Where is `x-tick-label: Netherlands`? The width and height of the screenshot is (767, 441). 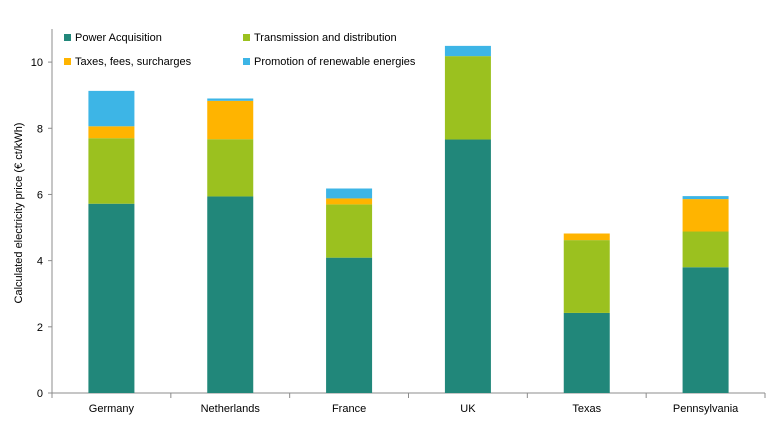 x-tick-label: Netherlands is located at coordinates (231, 409).